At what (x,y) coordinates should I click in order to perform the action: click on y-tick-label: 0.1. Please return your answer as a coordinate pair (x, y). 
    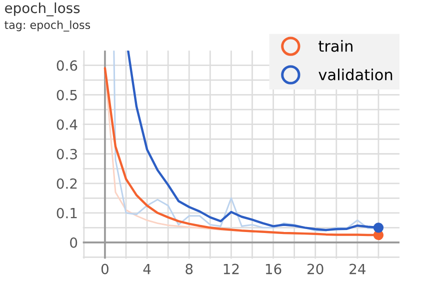
    Looking at the image, I should click on (66, 213).